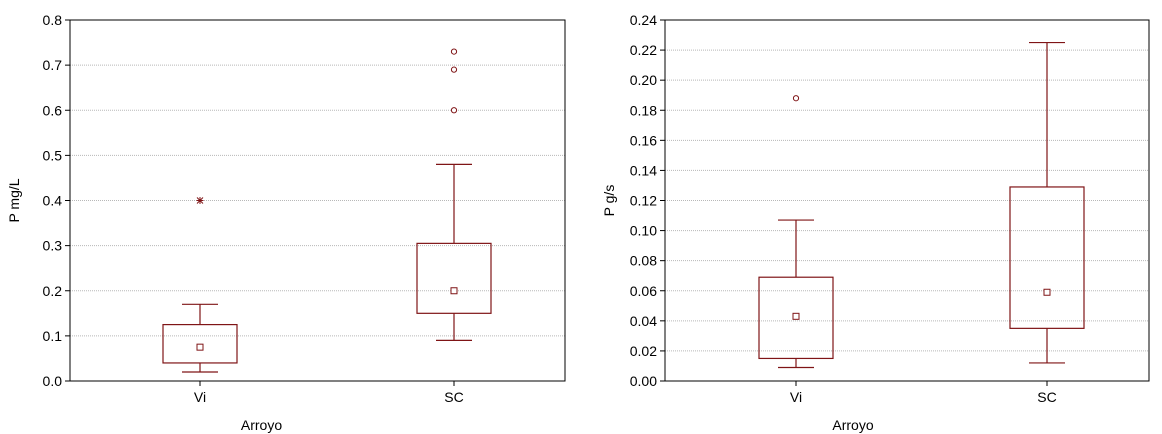  I want to click on y-tick-label: 0.3, so click(53, 246).